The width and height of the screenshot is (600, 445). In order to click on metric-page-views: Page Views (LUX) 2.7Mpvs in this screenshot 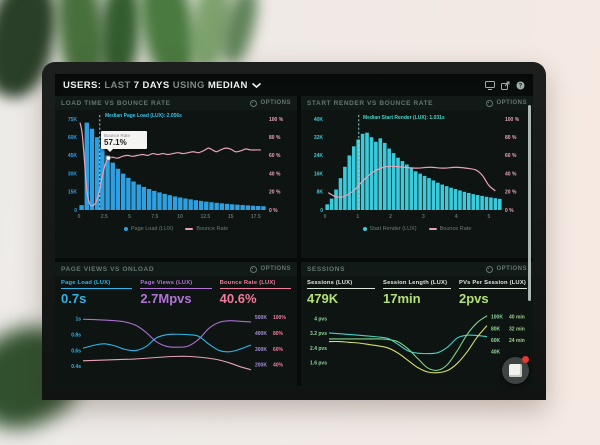, I will do `click(176, 293)`.